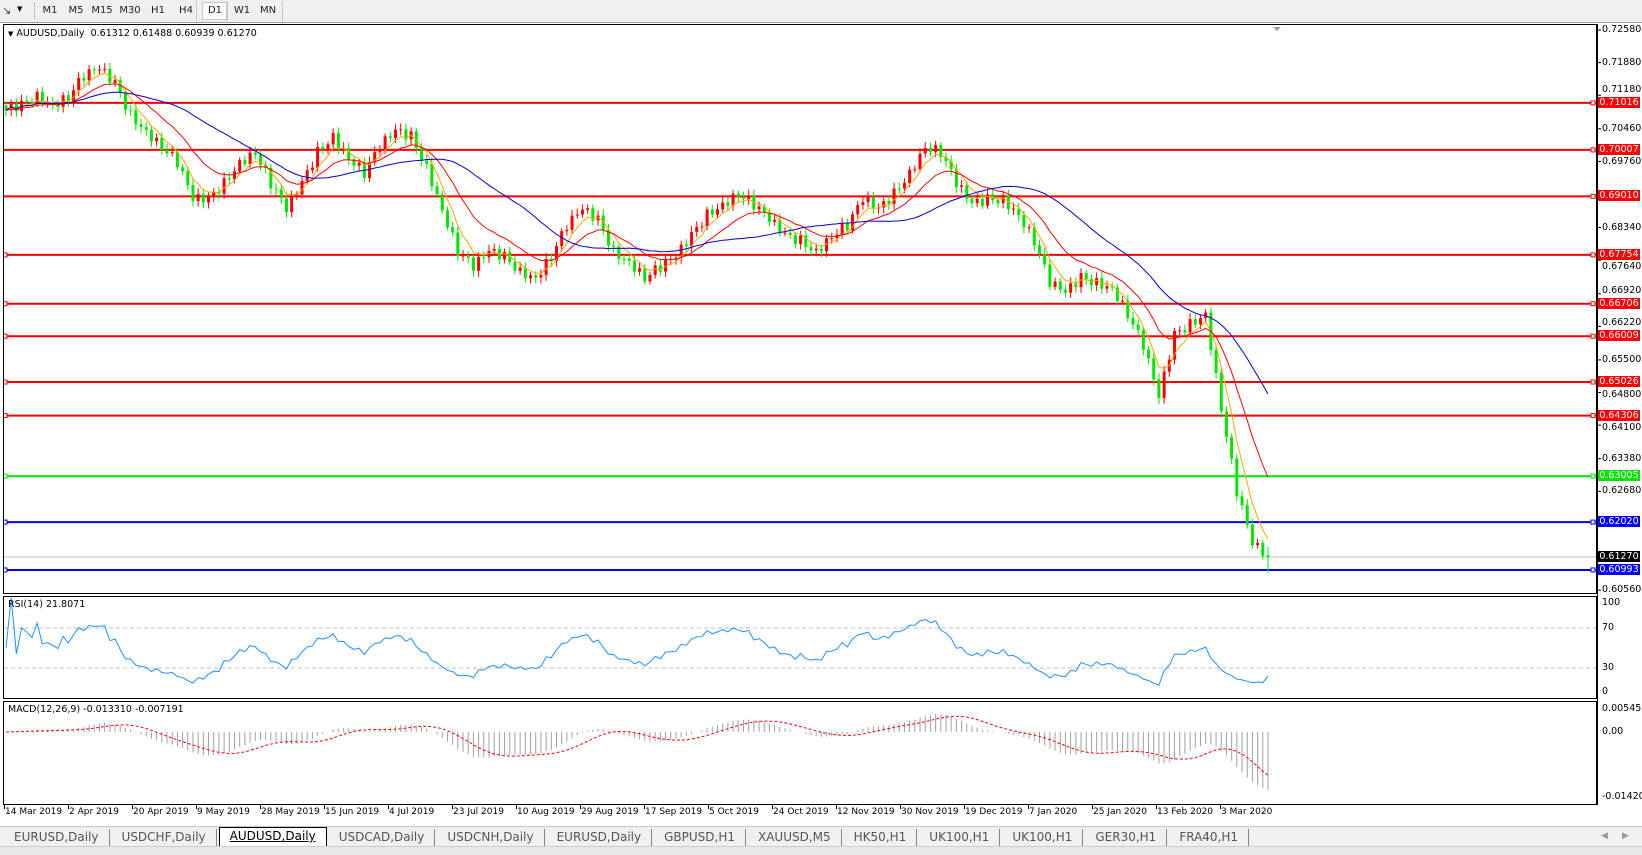 Image resolution: width=1642 pixels, height=855 pixels. Describe the element at coordinates (35, 11) in the screenshot. I see `toolbar-grip` at that location.